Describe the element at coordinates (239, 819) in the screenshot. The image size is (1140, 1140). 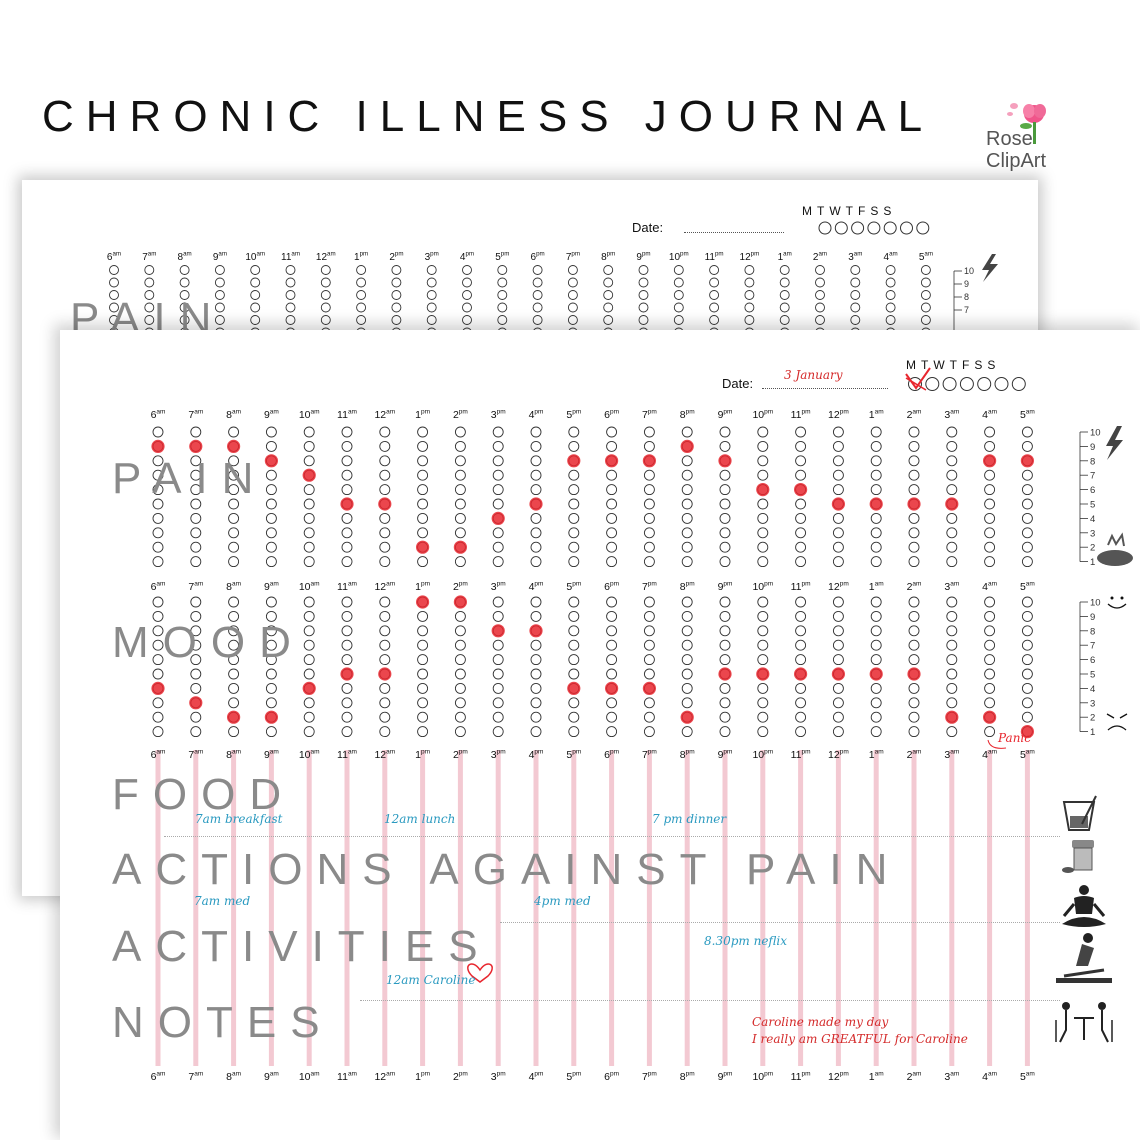
I see `food-entry: 7am breakfast` at that location.